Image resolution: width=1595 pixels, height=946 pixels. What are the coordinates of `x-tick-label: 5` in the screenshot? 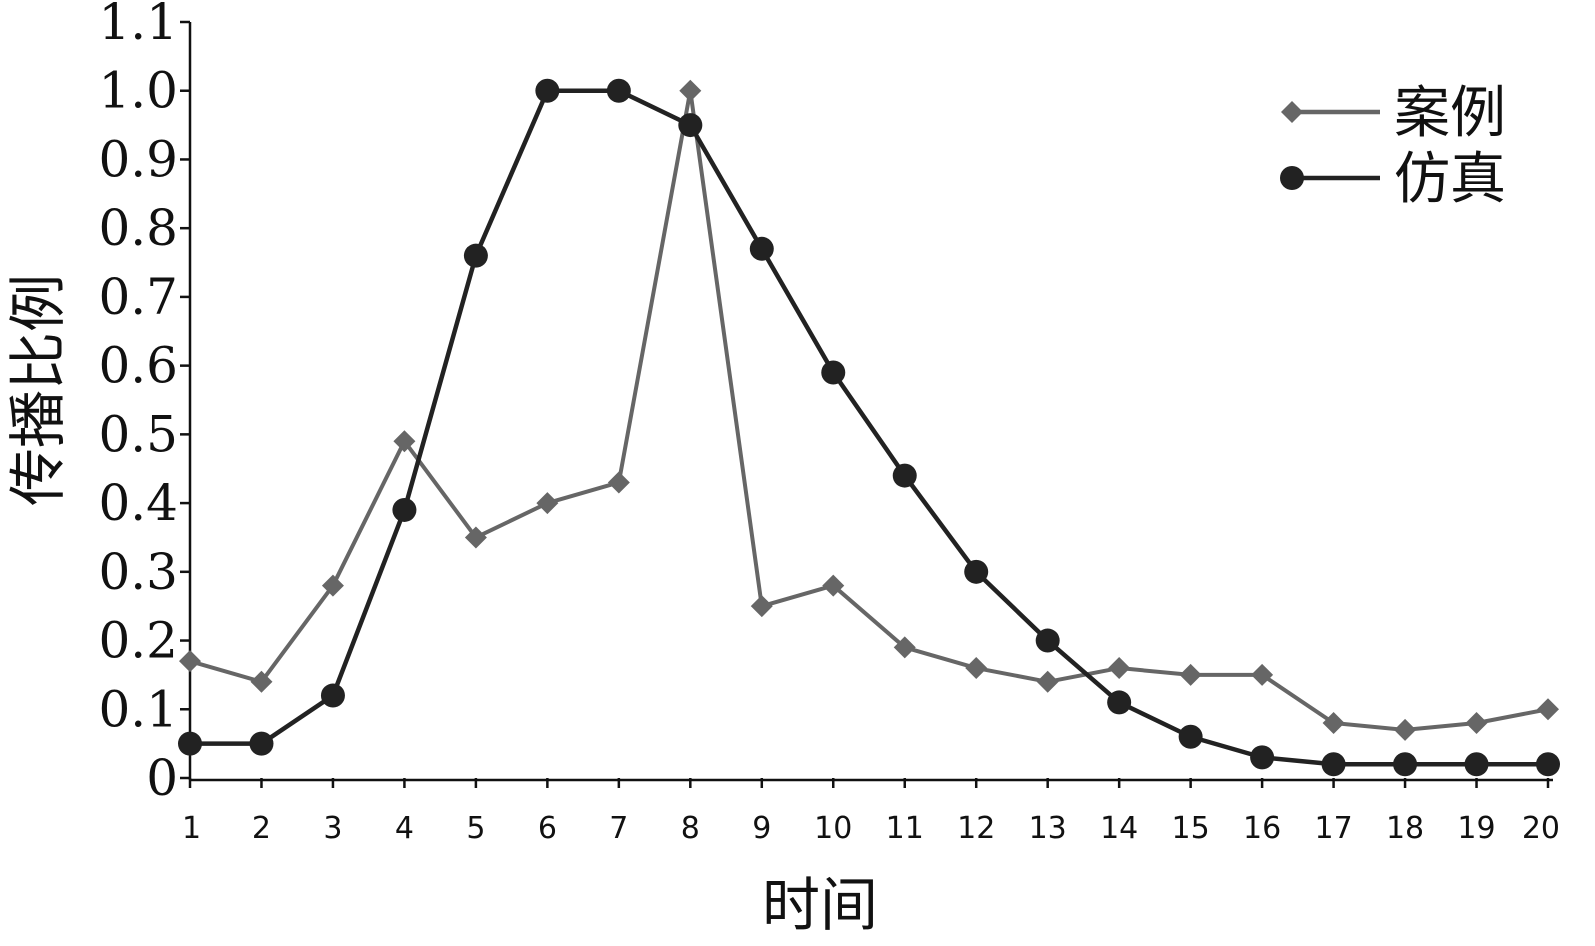 It's located at (475, 828).